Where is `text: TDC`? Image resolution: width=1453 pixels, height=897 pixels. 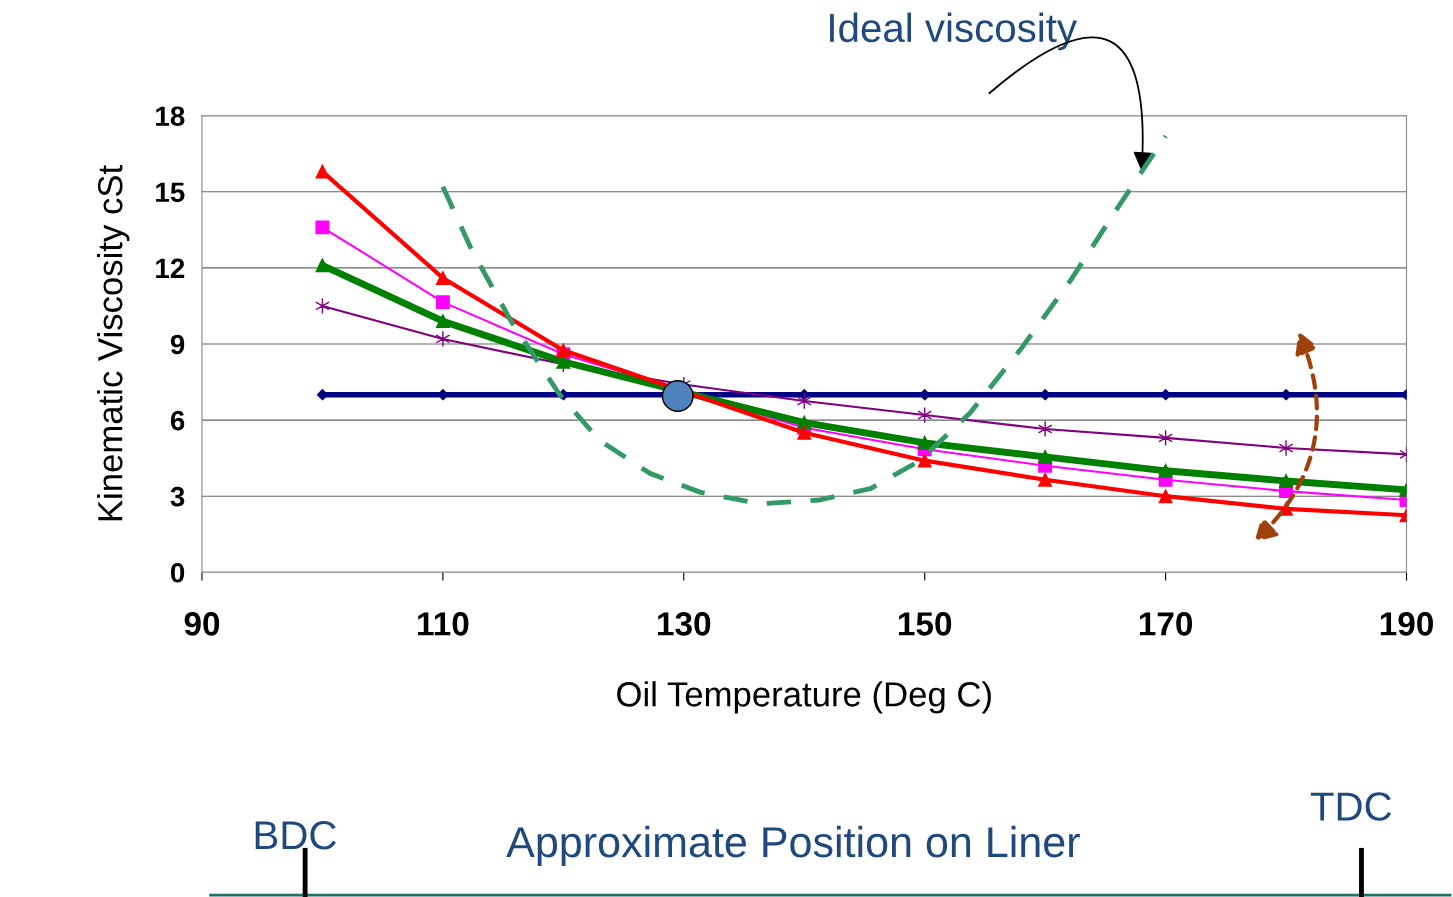 text: TDC is located at coordinates (1351, 806).